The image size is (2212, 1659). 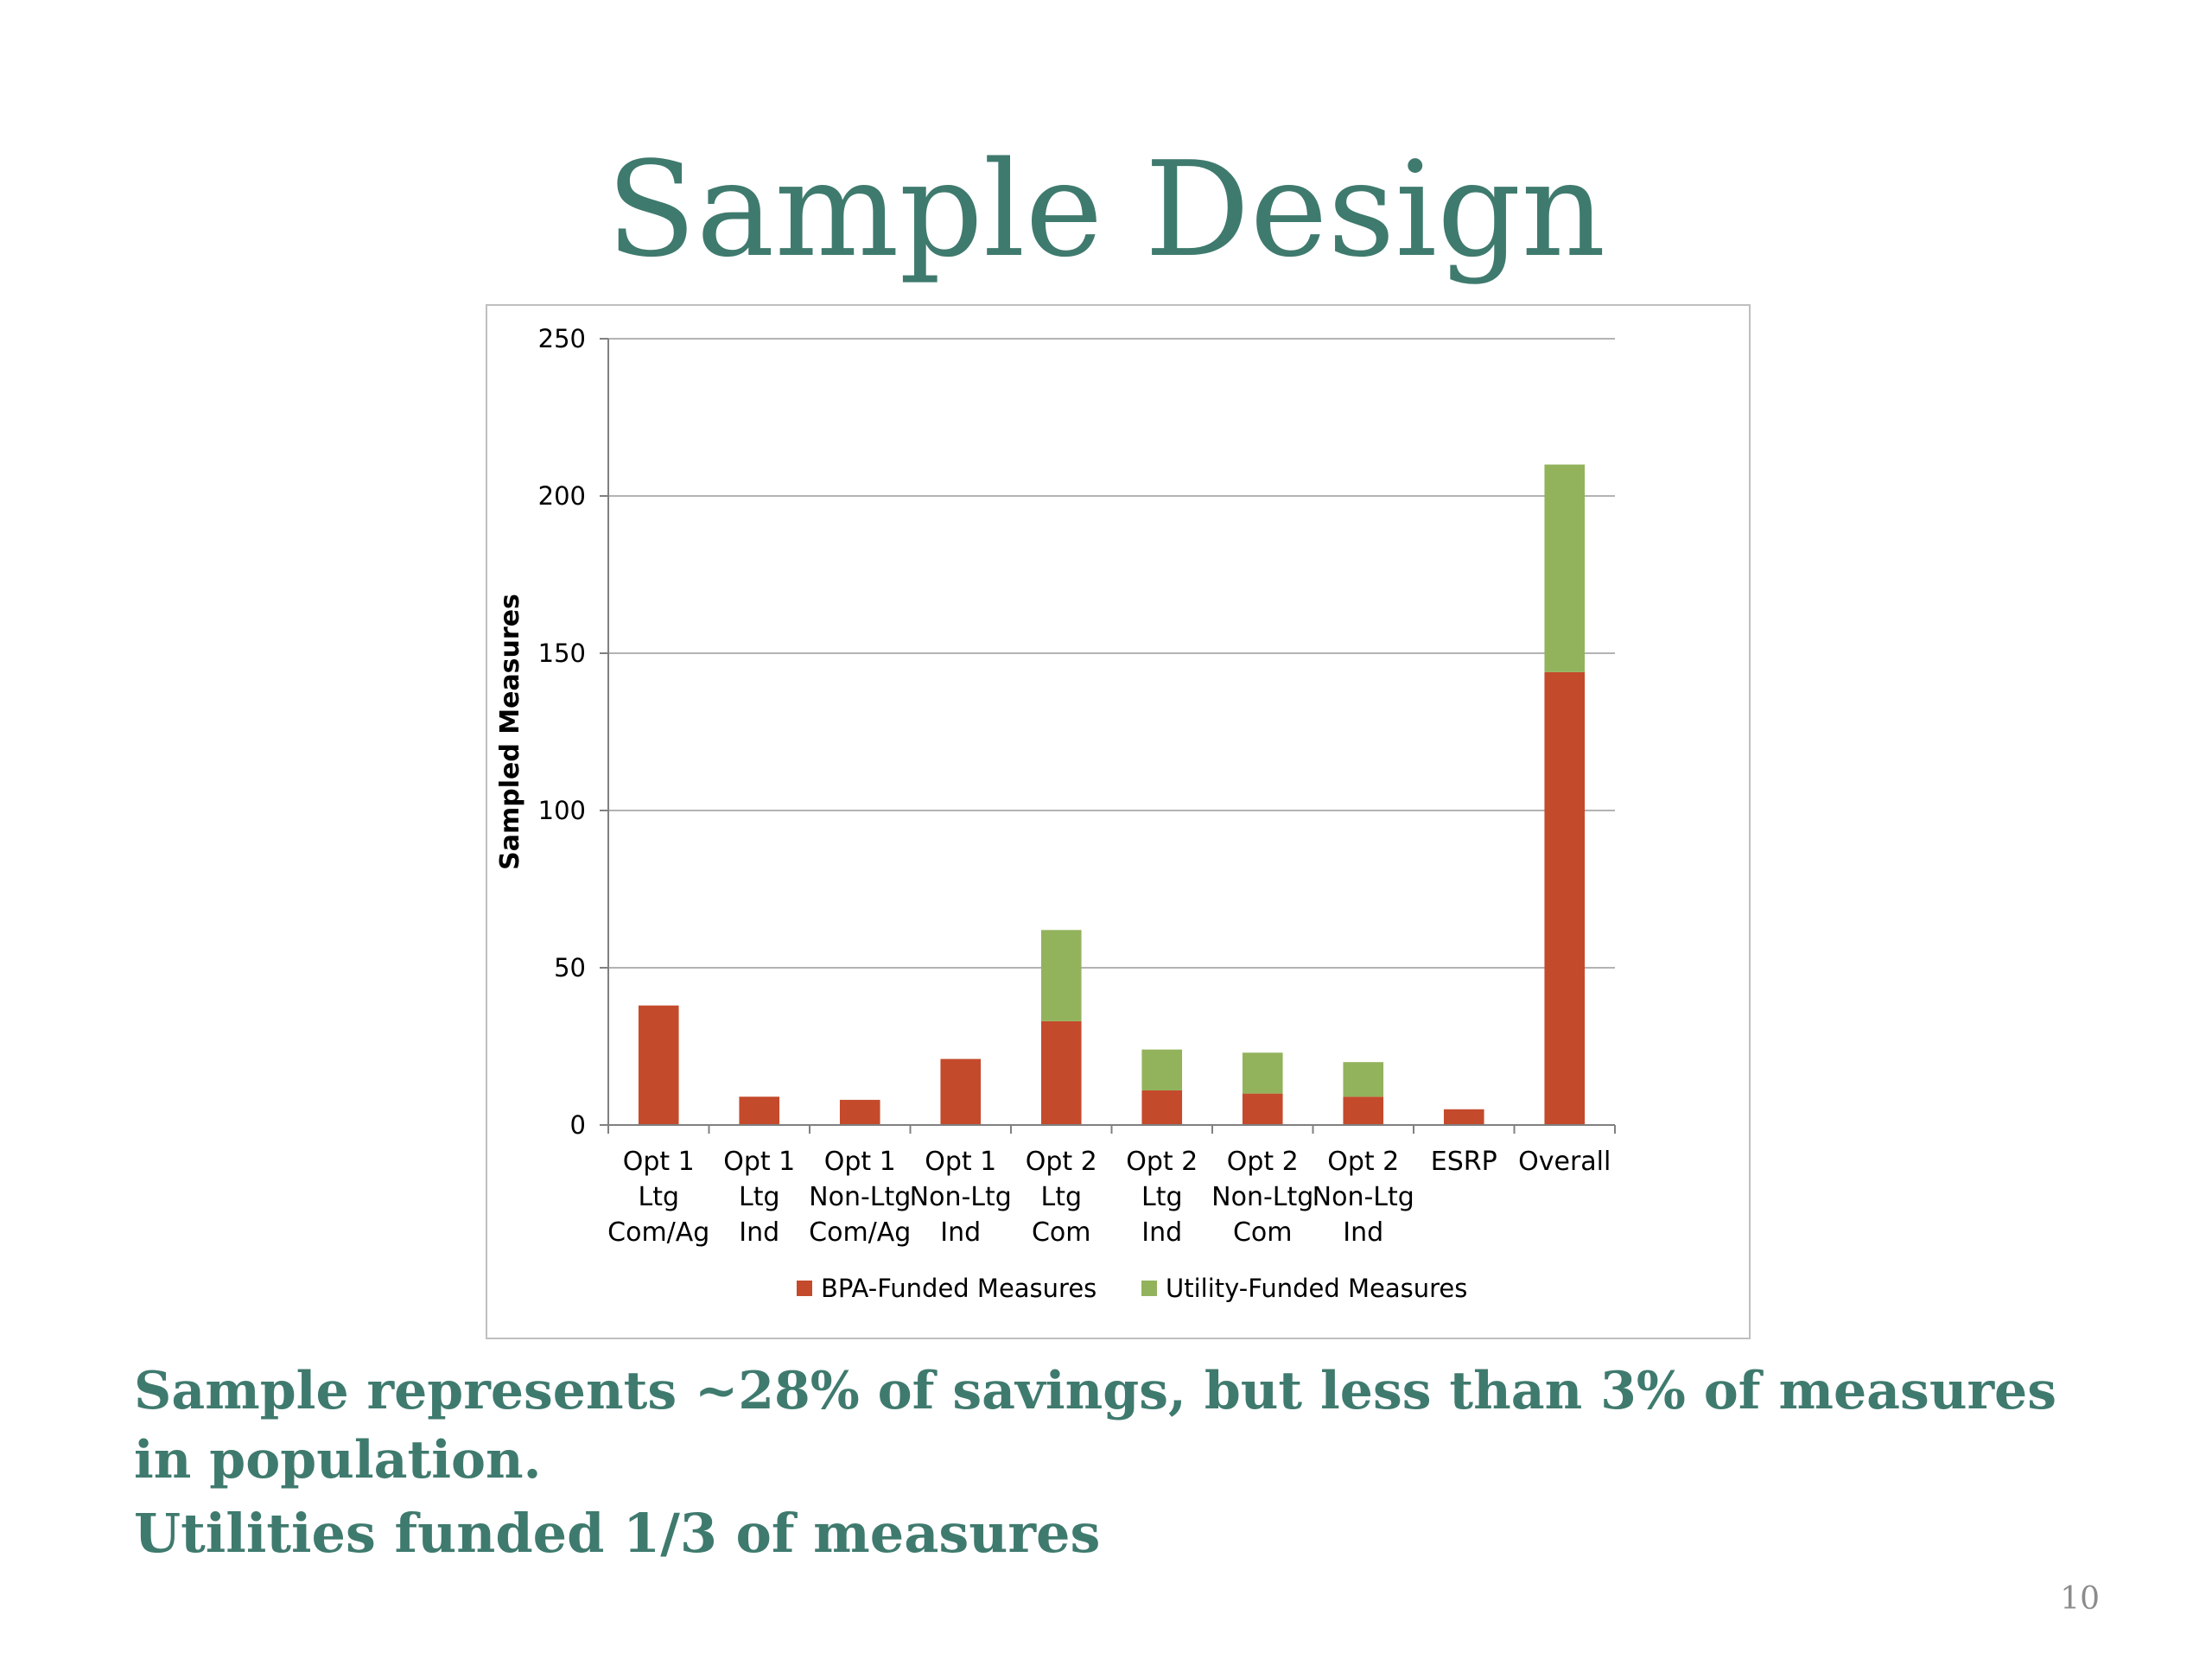 I want to click on y-tick-labels: 0 50 100 150 200 250, so click(x=562, y=732).